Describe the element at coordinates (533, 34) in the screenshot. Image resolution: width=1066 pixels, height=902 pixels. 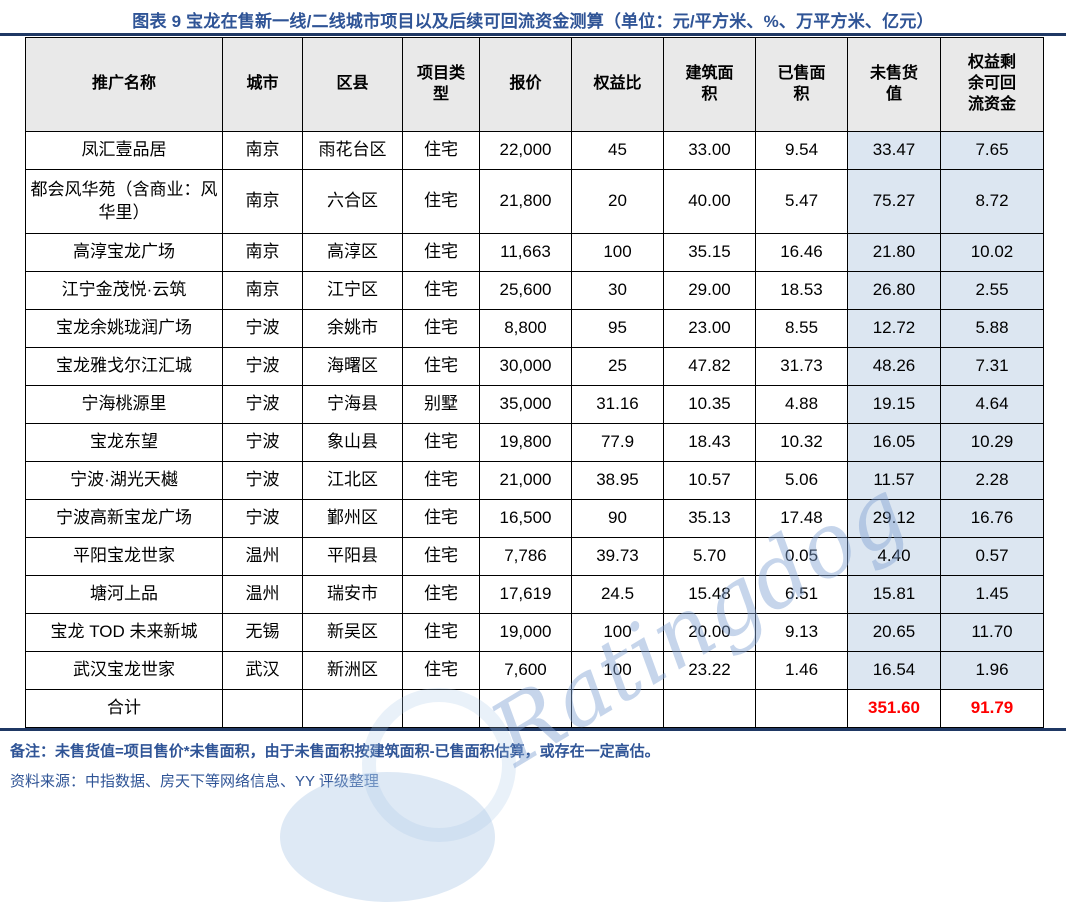
I see `top-divider-line` at that location.